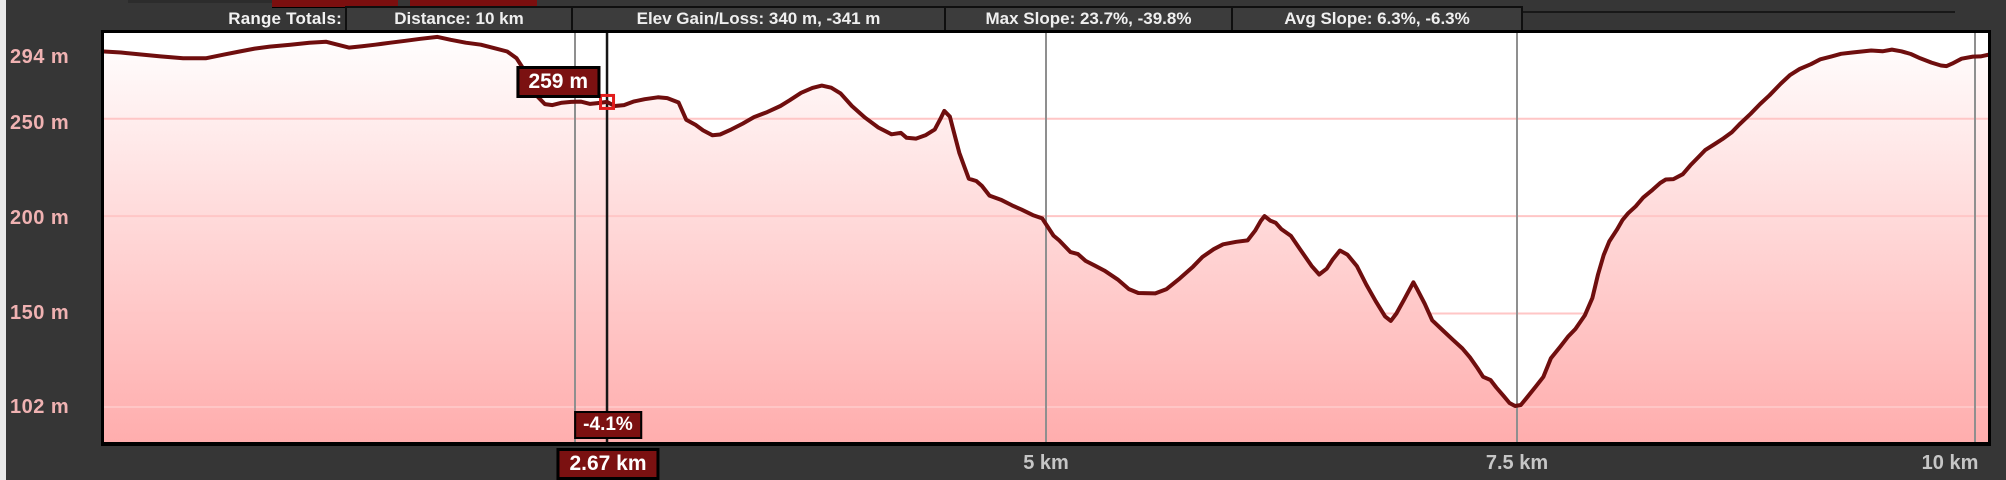 This screenshot has width=2006, height=480. Describe the element at coordinates (607, 101) in the screenshot. I see `cursor-marker` at that location.